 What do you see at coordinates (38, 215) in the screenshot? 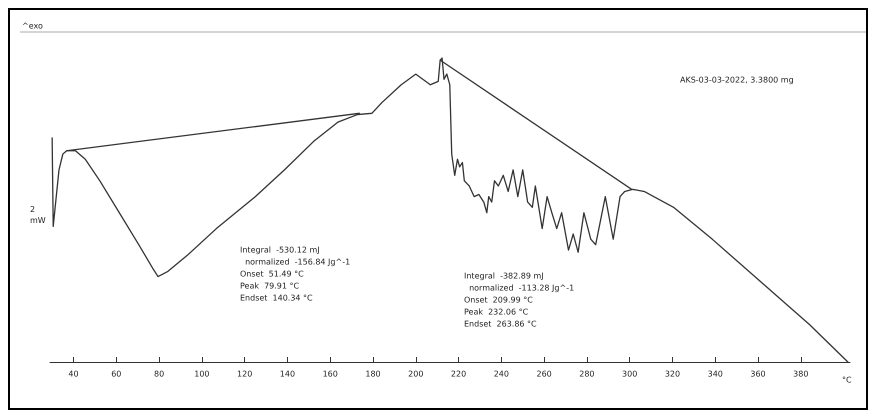
I see `y-axis-title: 2 mW` at bounding box center [38, 215].